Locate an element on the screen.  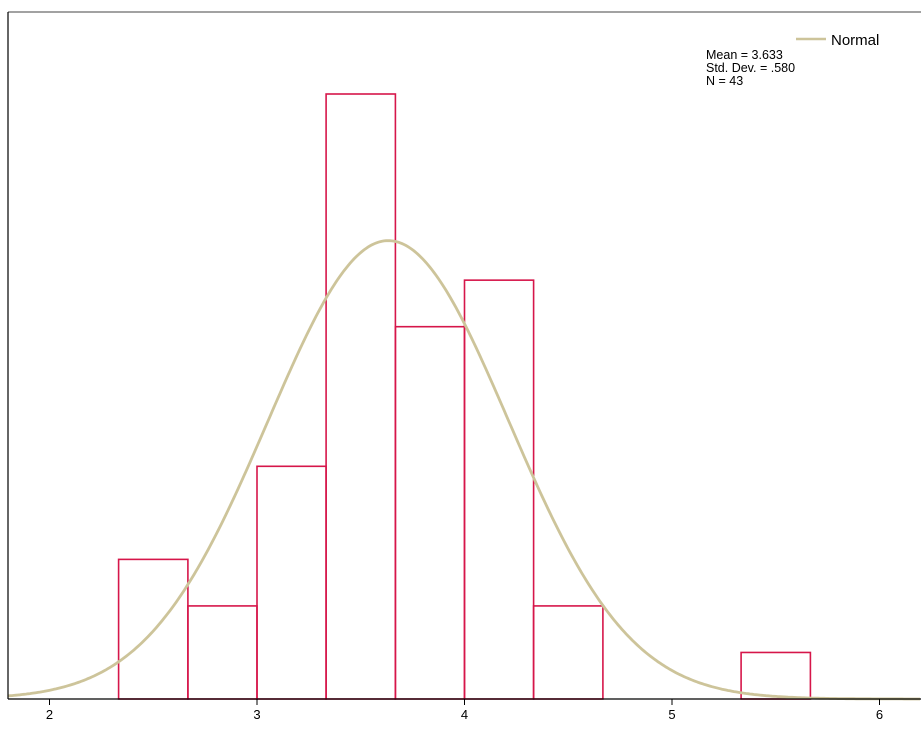
legend-std-dev: Std. Dev. = .580 is located at coordinates (750, 68).